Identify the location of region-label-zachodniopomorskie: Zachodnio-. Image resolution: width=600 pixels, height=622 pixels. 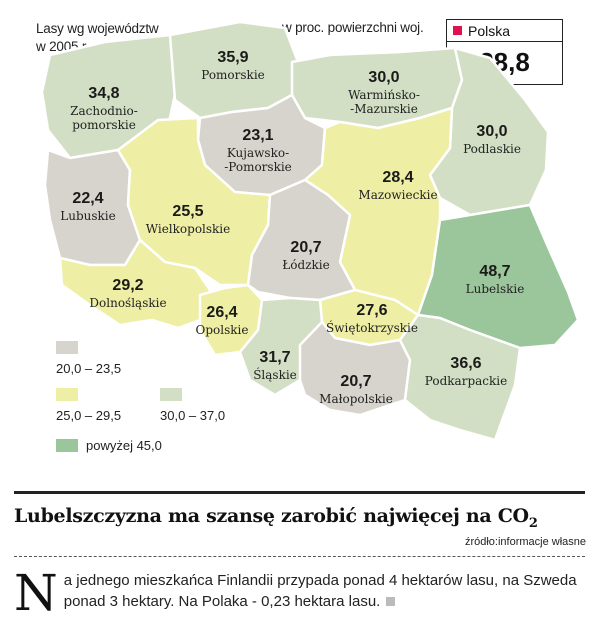
(104, 111).